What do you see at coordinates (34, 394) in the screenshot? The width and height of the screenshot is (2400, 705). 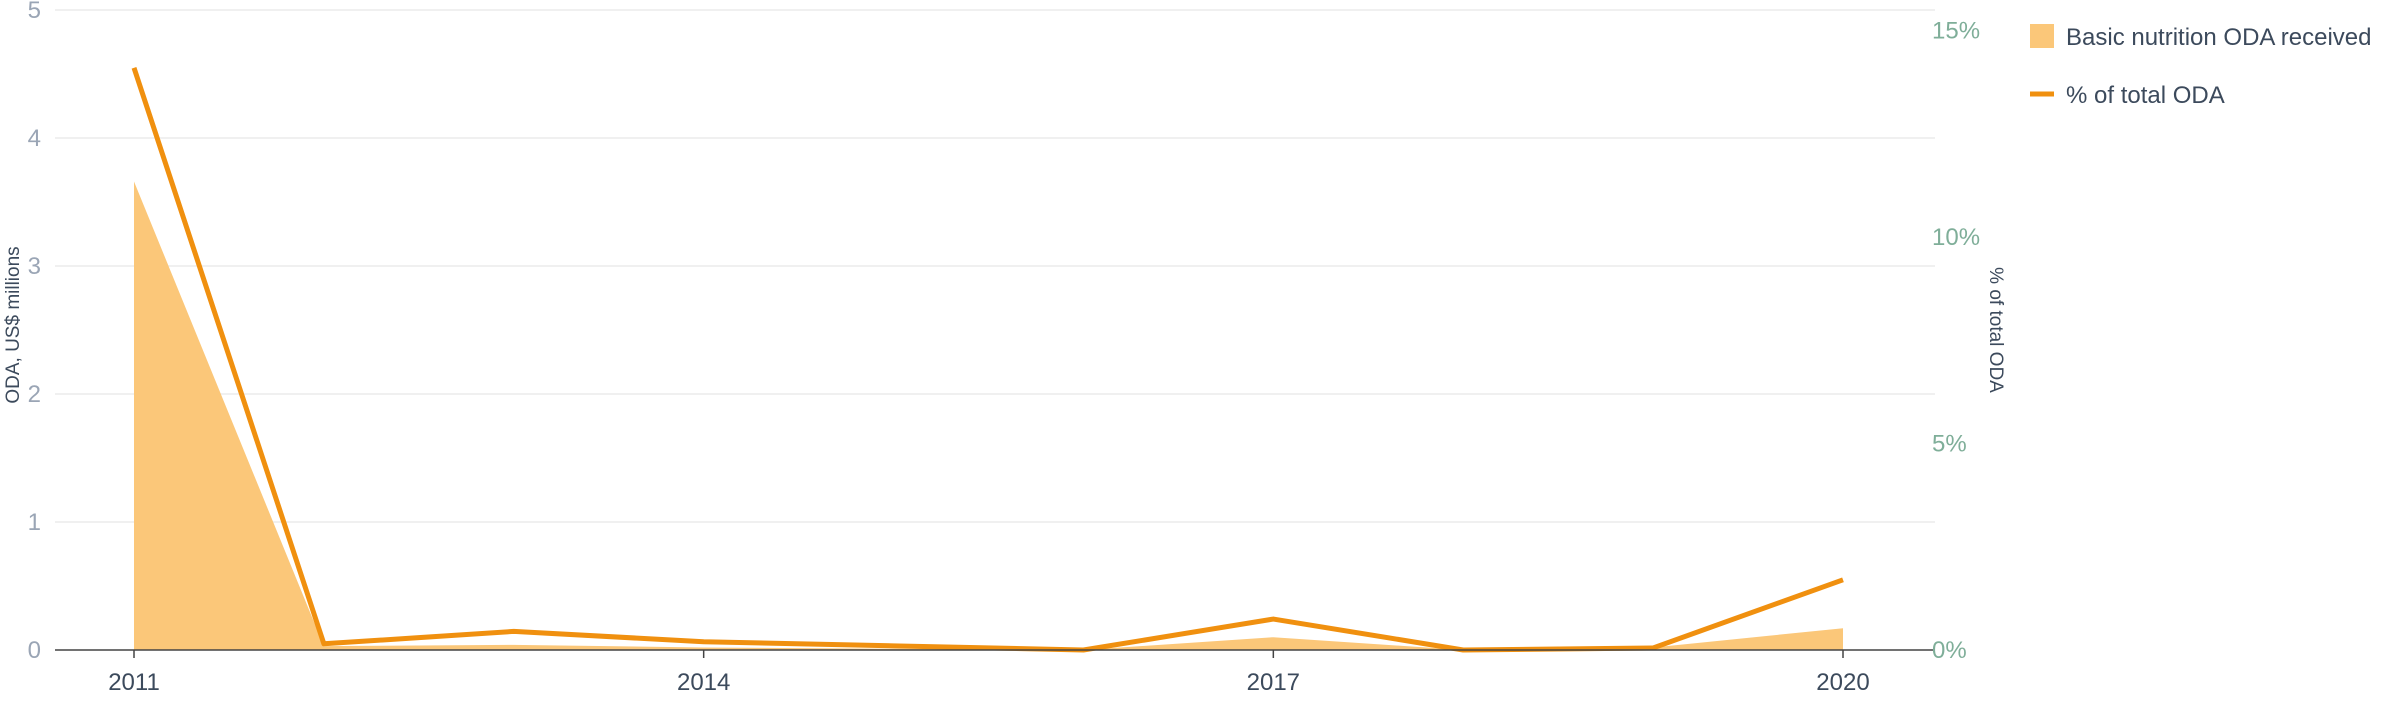 I see `y-left-tick-label: 2` at bounding box center [34, 394].